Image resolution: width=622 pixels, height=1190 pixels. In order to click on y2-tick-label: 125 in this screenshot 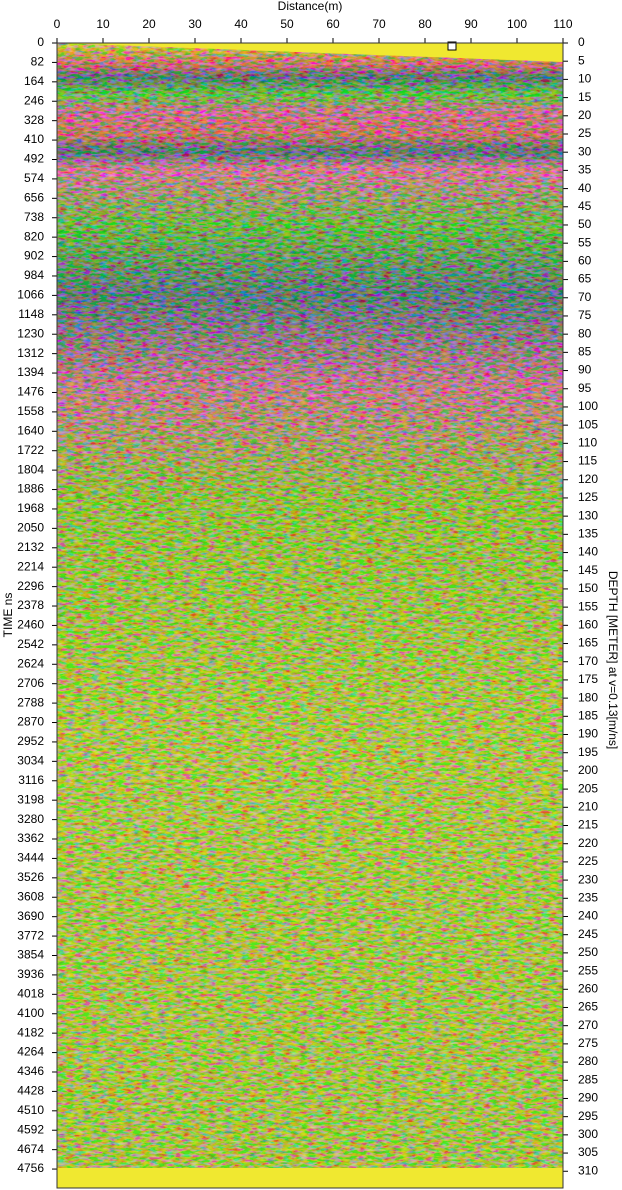, I will do `click(588, 497)`.